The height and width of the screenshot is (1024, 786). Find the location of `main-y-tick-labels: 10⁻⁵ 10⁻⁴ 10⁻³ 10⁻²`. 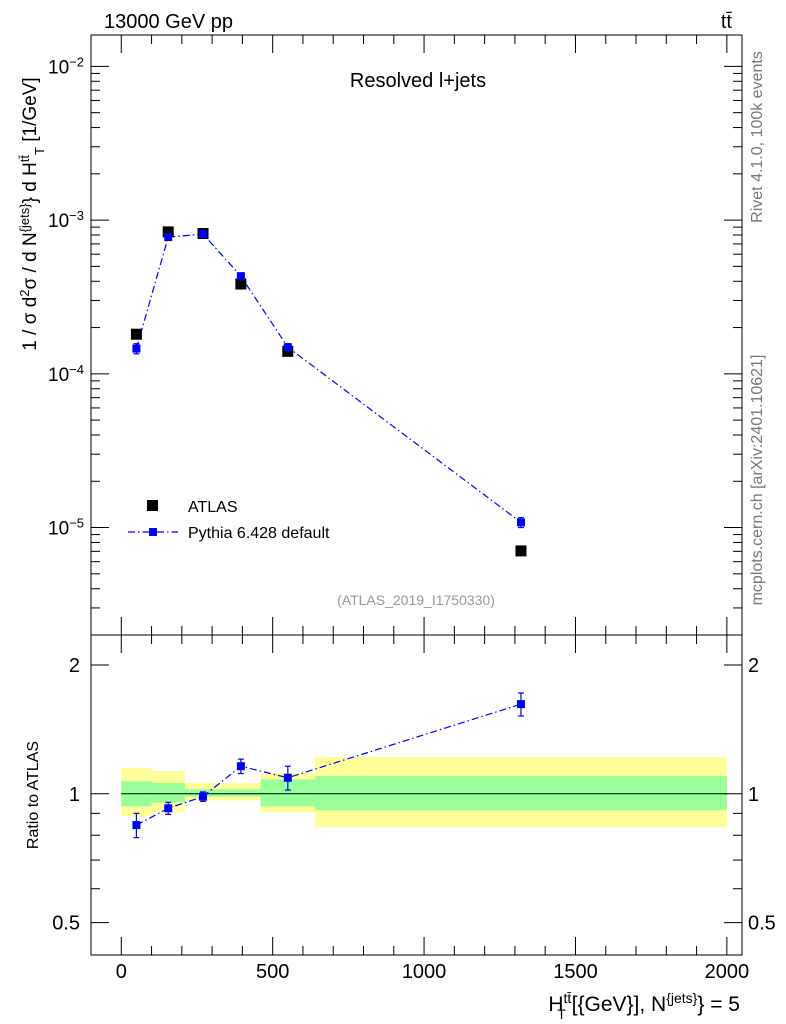

main-y-tick-labels: 10⁻⁵ 10⁻⁴ 10⁻³ 10⁻² is located at coordinates (66, 297).